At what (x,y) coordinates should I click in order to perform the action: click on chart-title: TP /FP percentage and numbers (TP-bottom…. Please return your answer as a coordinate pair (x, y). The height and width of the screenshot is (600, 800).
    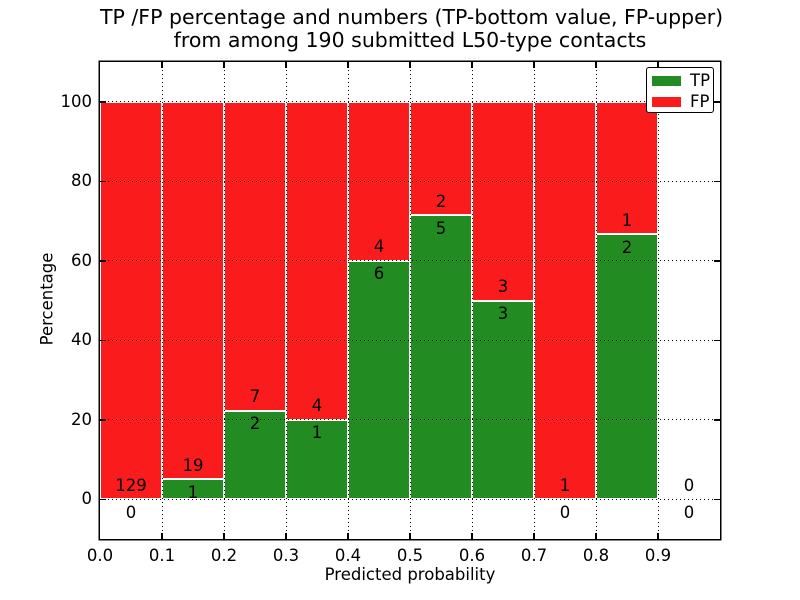
    Looking at the image, I should click on (412, 28).